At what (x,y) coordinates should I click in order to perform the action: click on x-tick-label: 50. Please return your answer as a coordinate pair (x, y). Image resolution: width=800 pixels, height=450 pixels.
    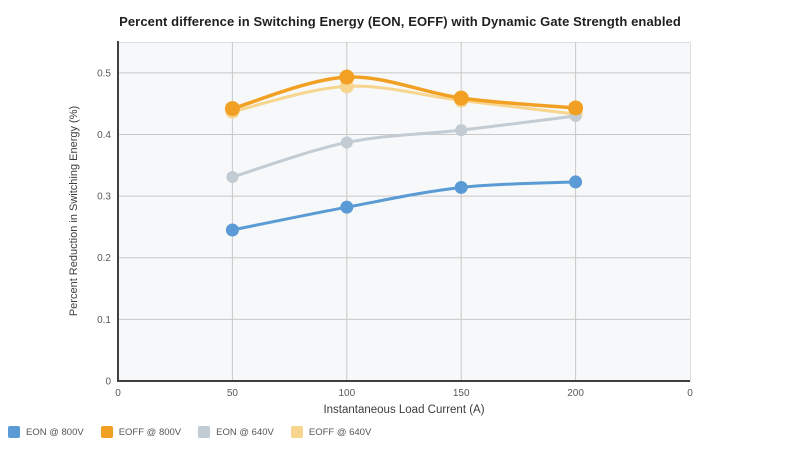
    Looking at the image, I should click on (233, 393).